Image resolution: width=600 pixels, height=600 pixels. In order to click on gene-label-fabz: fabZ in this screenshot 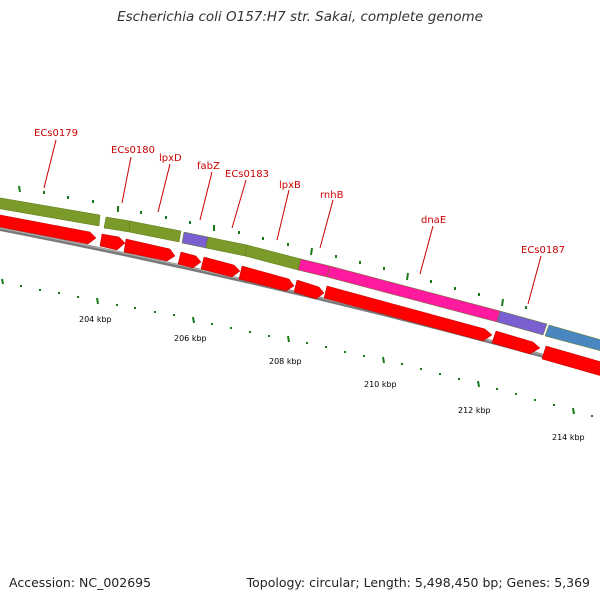, I will do `click(208, 166)`.